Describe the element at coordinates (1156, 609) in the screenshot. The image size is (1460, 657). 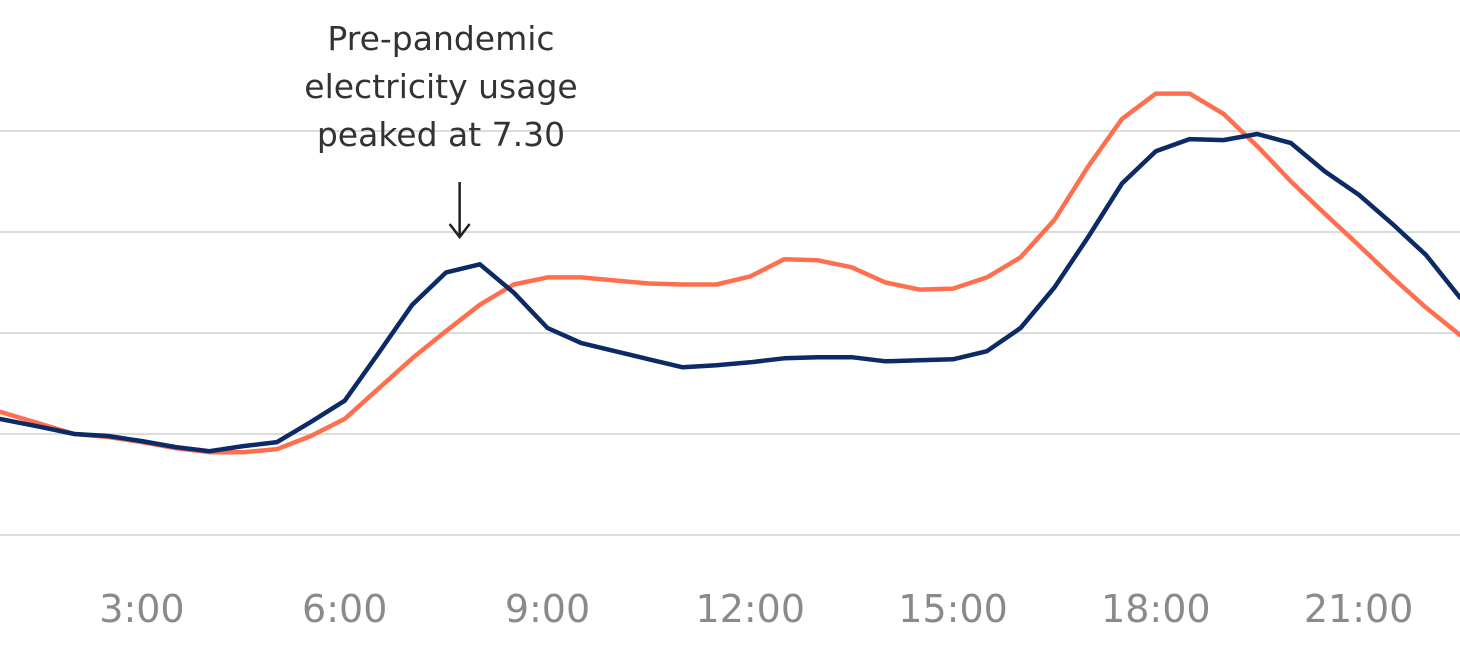
I see `x-tick-label-5: 18:00` at that location.